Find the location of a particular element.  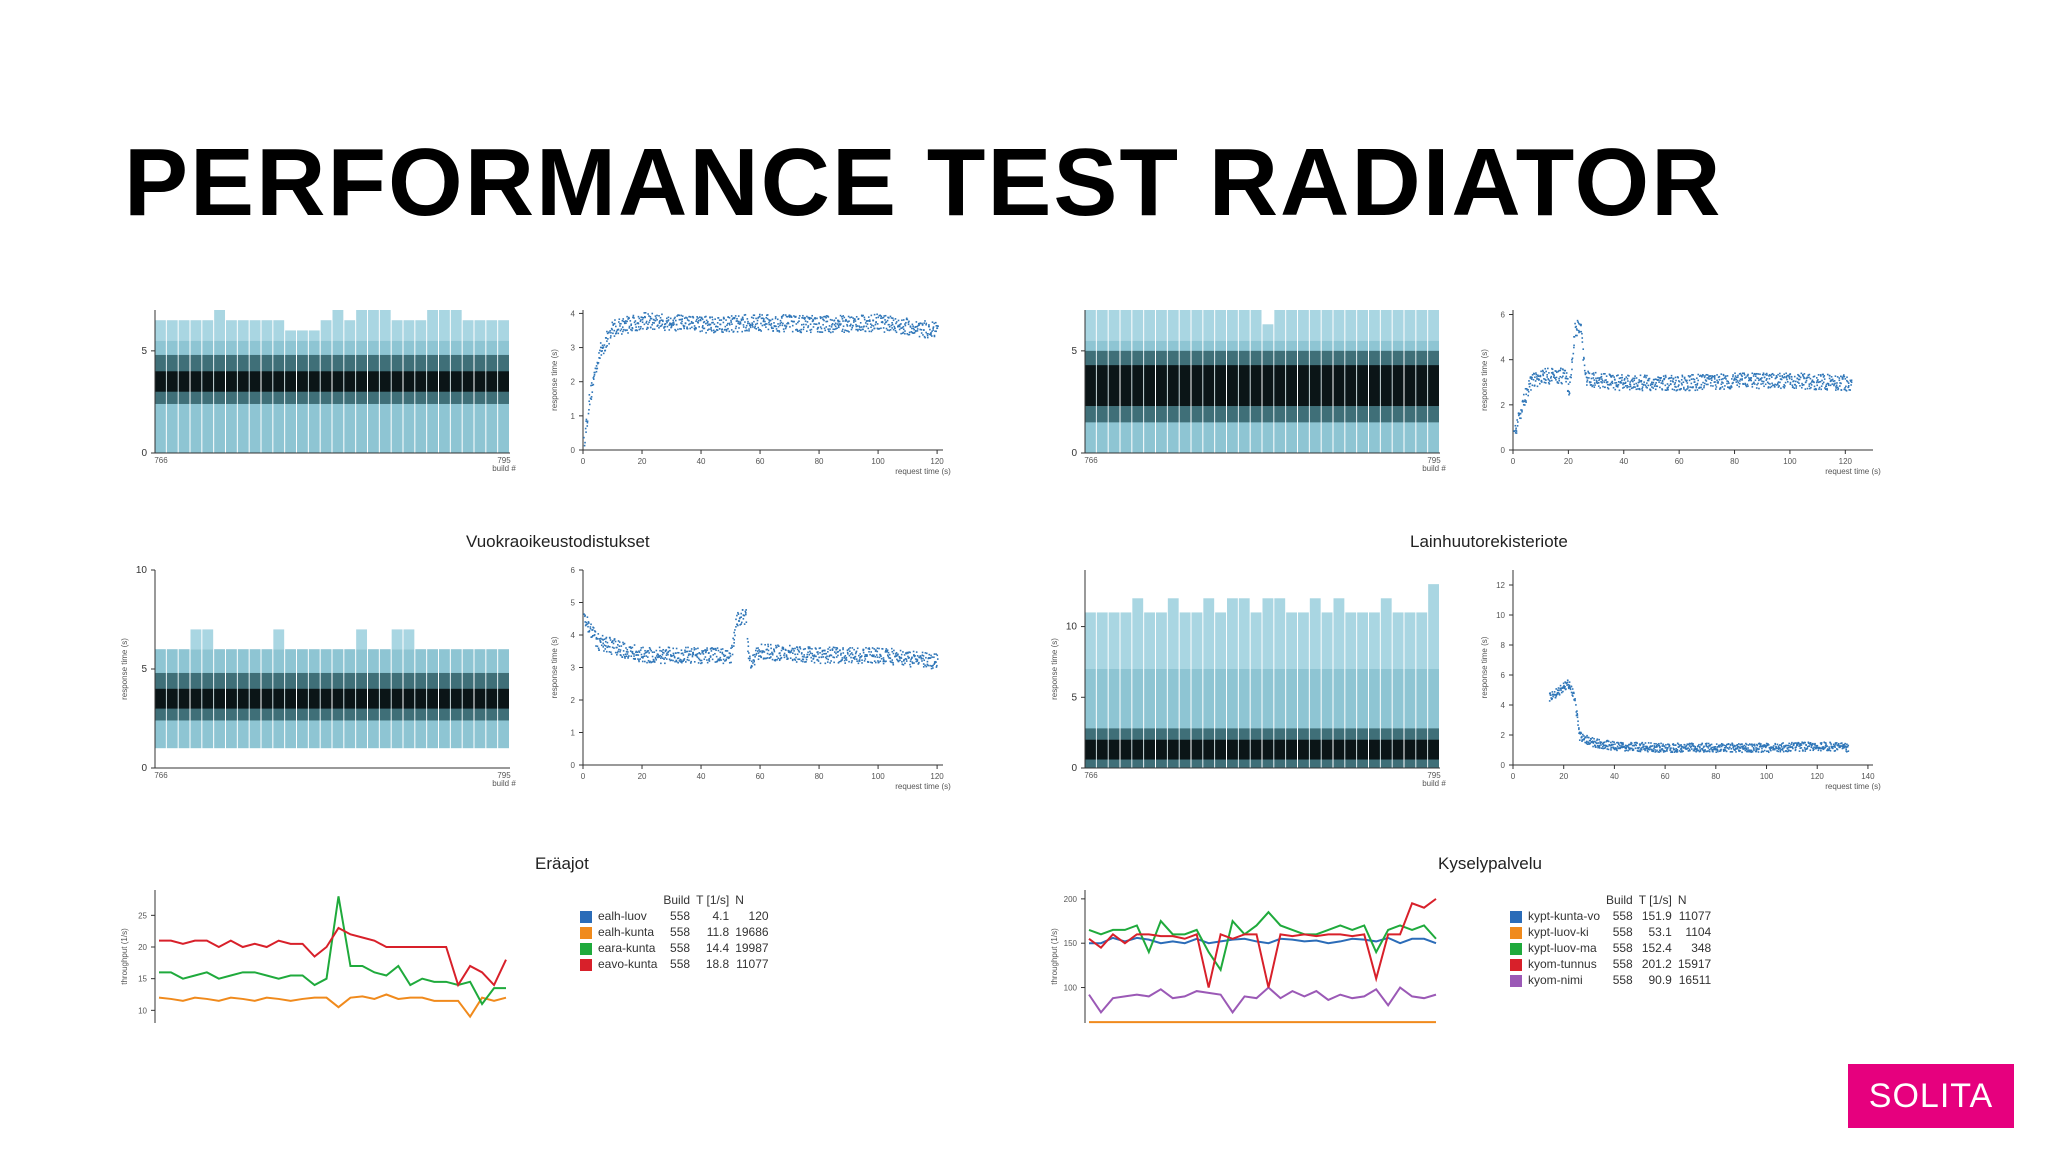

legend-count: 15917 is located at coordinates (1694, 964).